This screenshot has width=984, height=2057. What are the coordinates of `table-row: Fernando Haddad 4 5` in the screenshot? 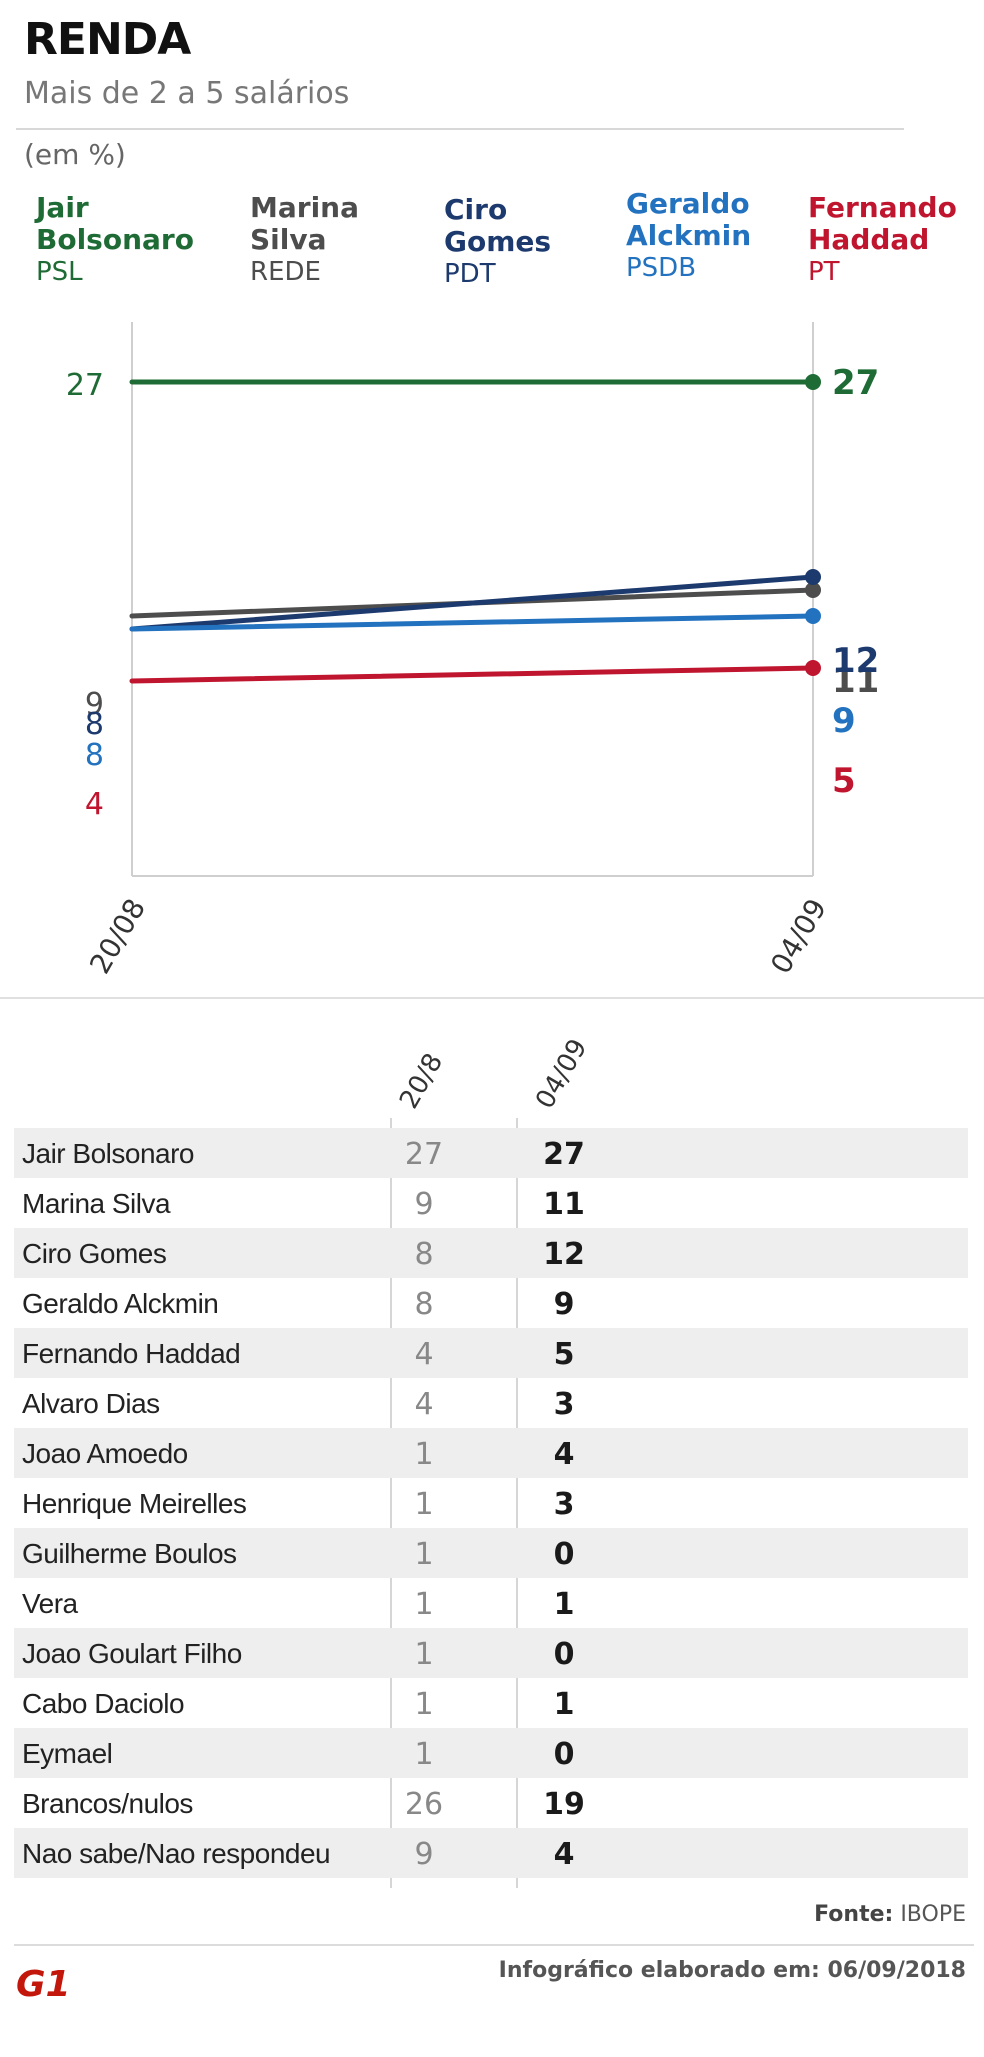 It's located at (491, 1353).